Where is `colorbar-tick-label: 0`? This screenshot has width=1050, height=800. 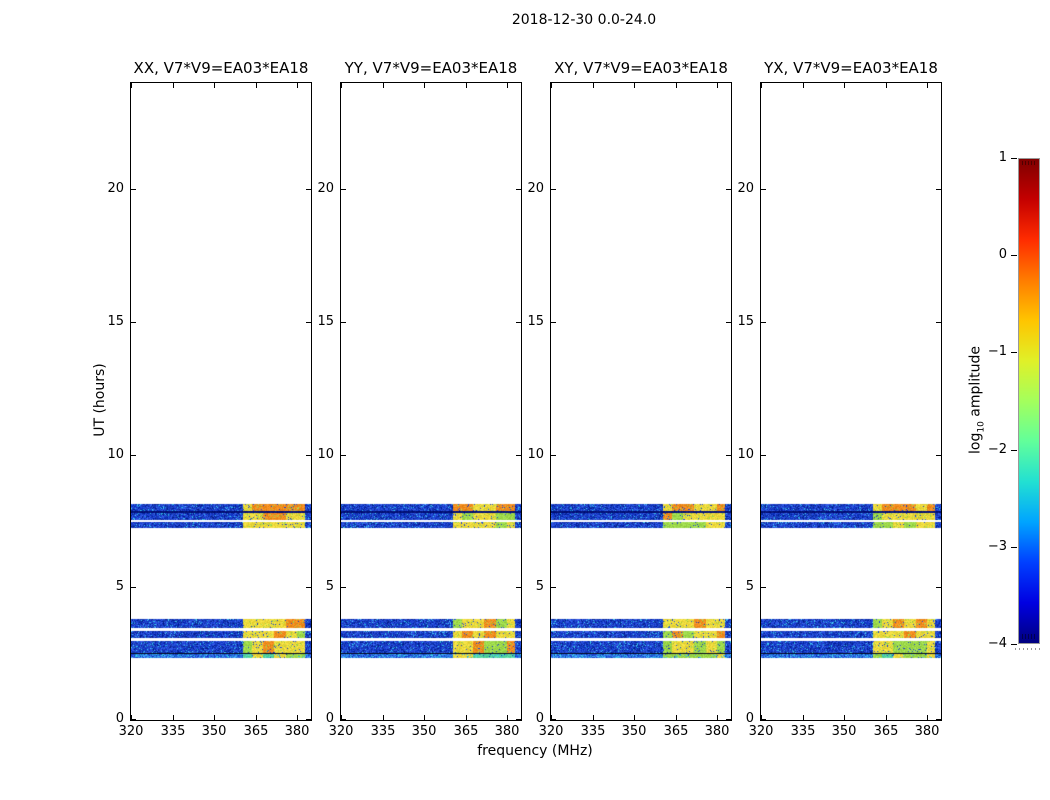 colorbar-tick-label: 0 is located at coordinates (1002, 254).